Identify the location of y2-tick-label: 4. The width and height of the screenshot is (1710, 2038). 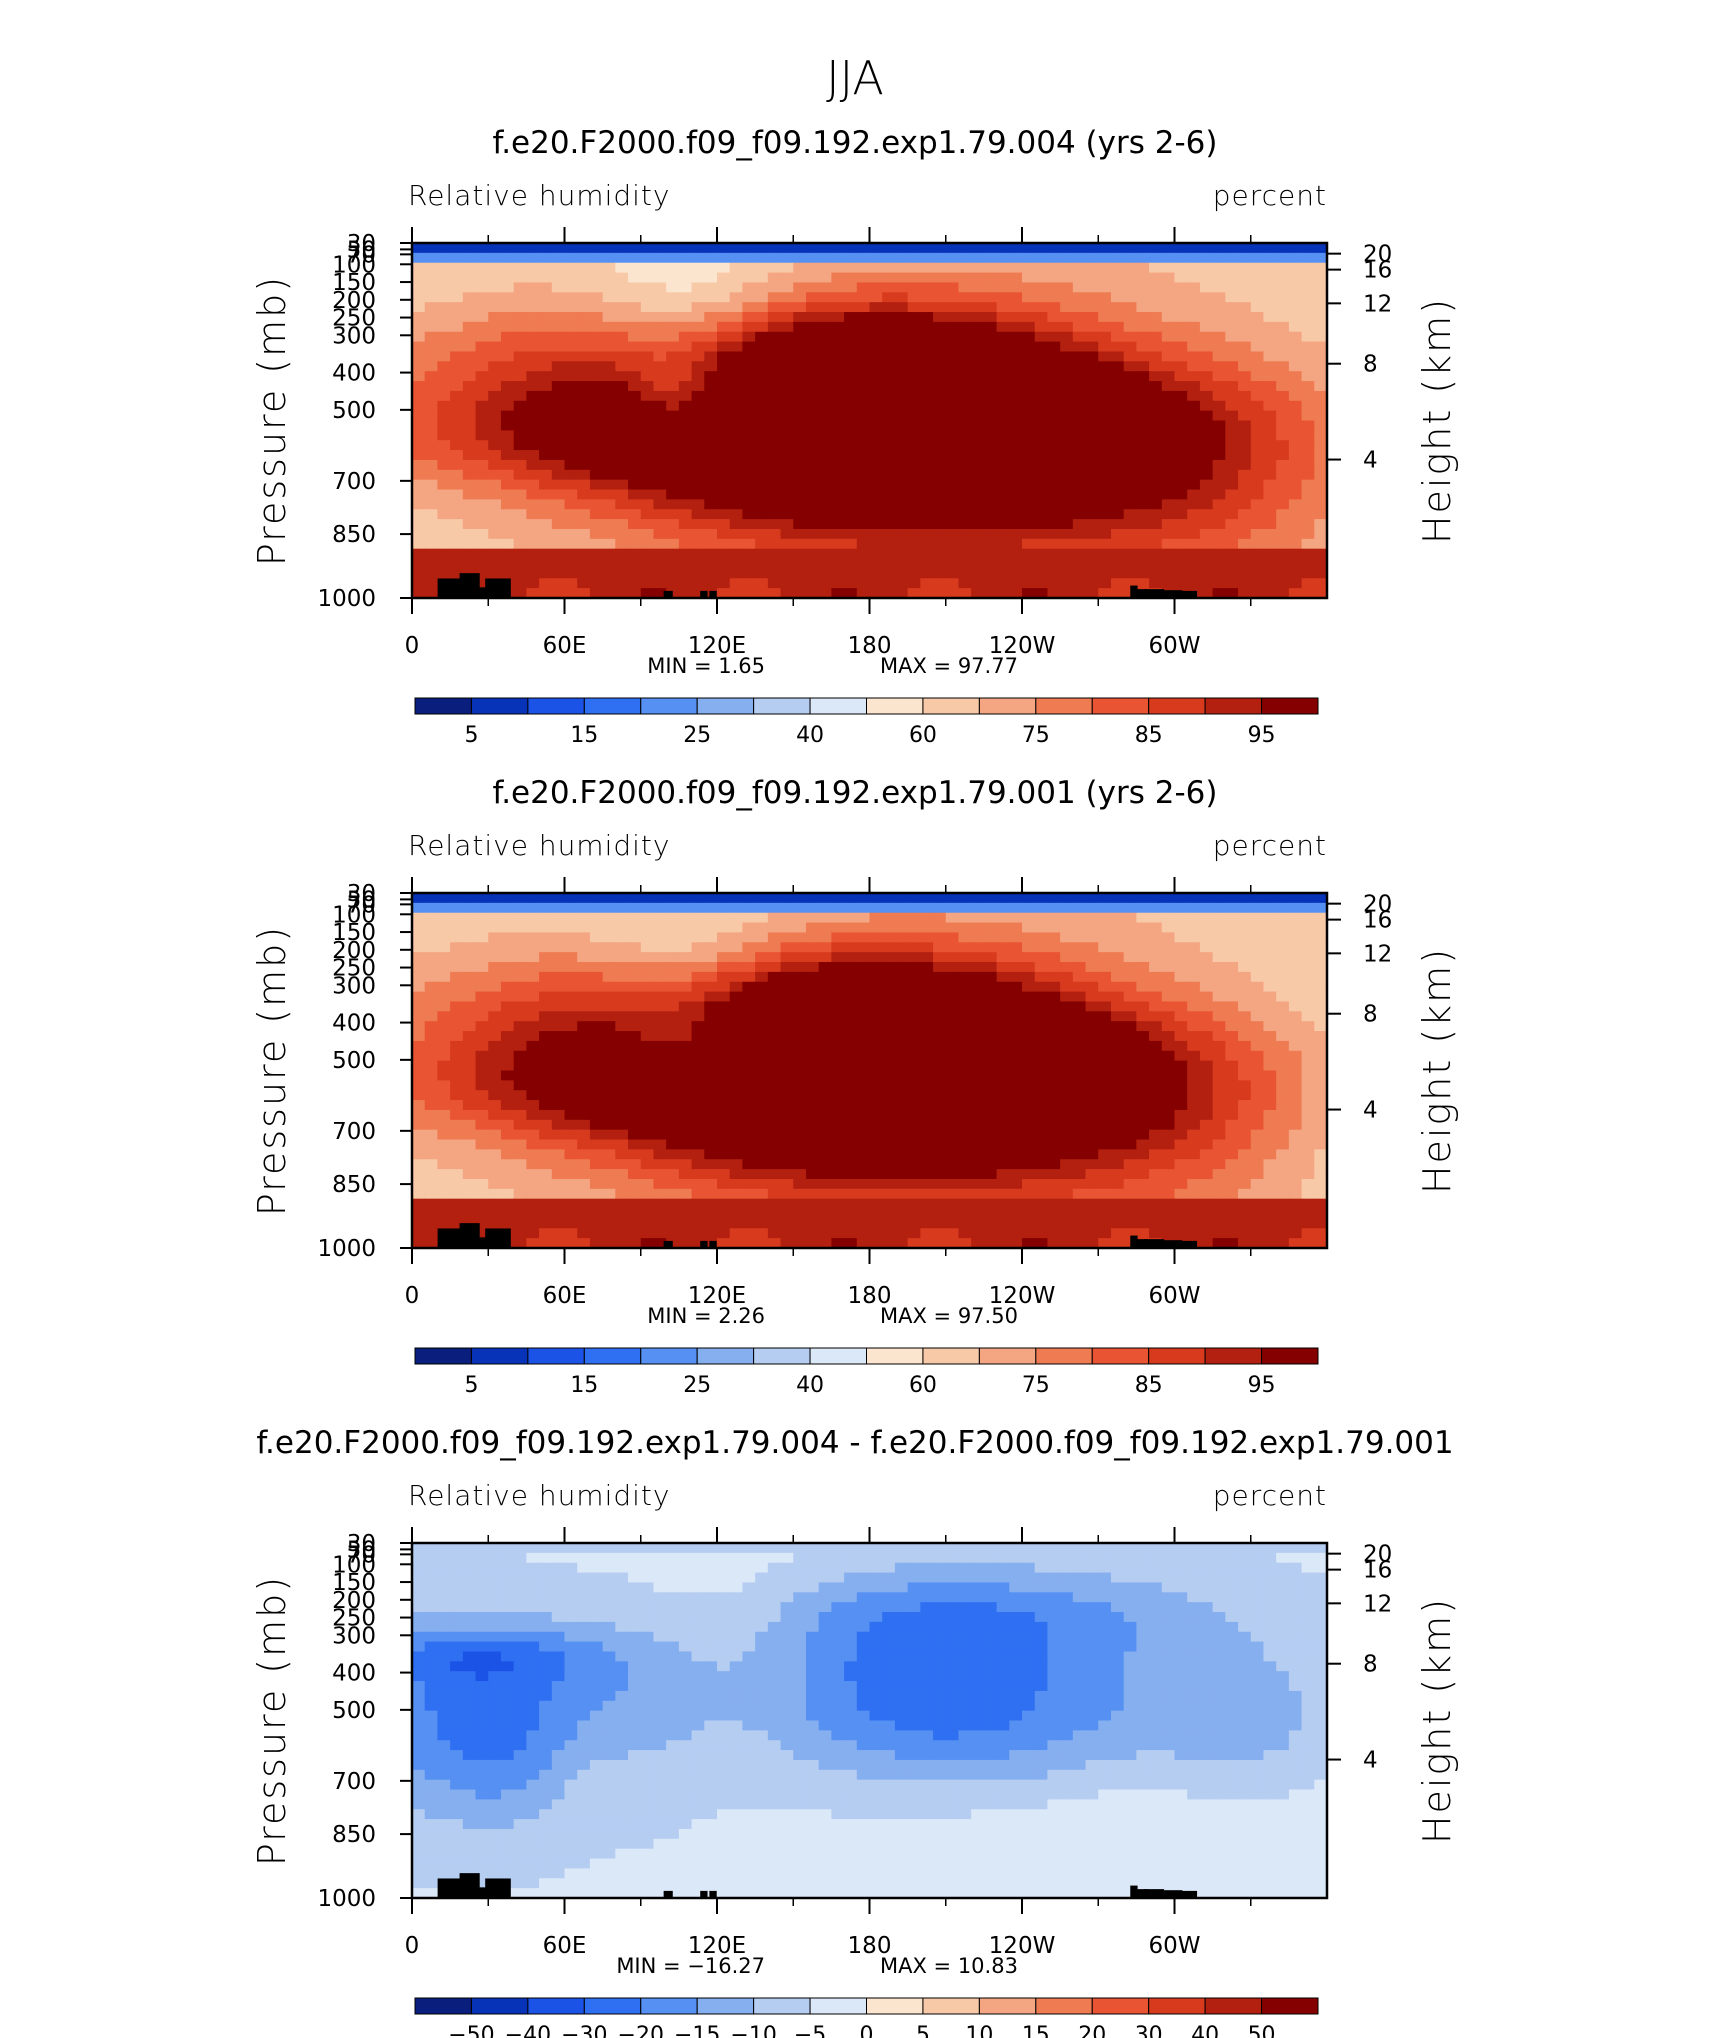
(1370, 461).